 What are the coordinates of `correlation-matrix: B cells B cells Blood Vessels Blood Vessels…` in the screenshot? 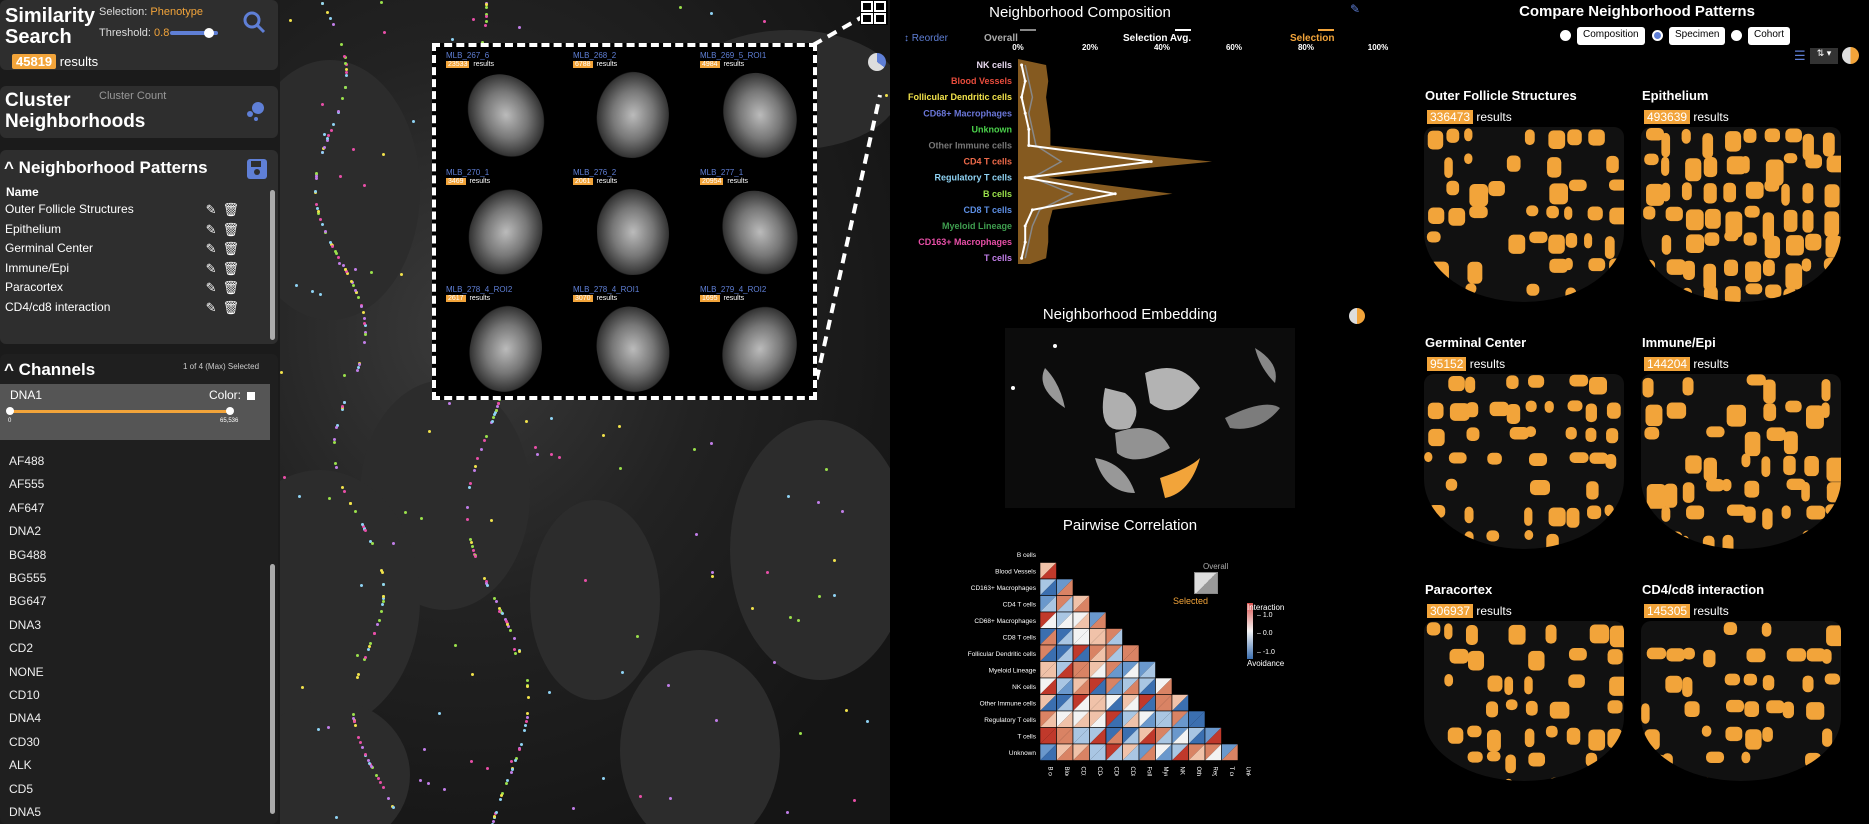 It's located at (1115, 656).